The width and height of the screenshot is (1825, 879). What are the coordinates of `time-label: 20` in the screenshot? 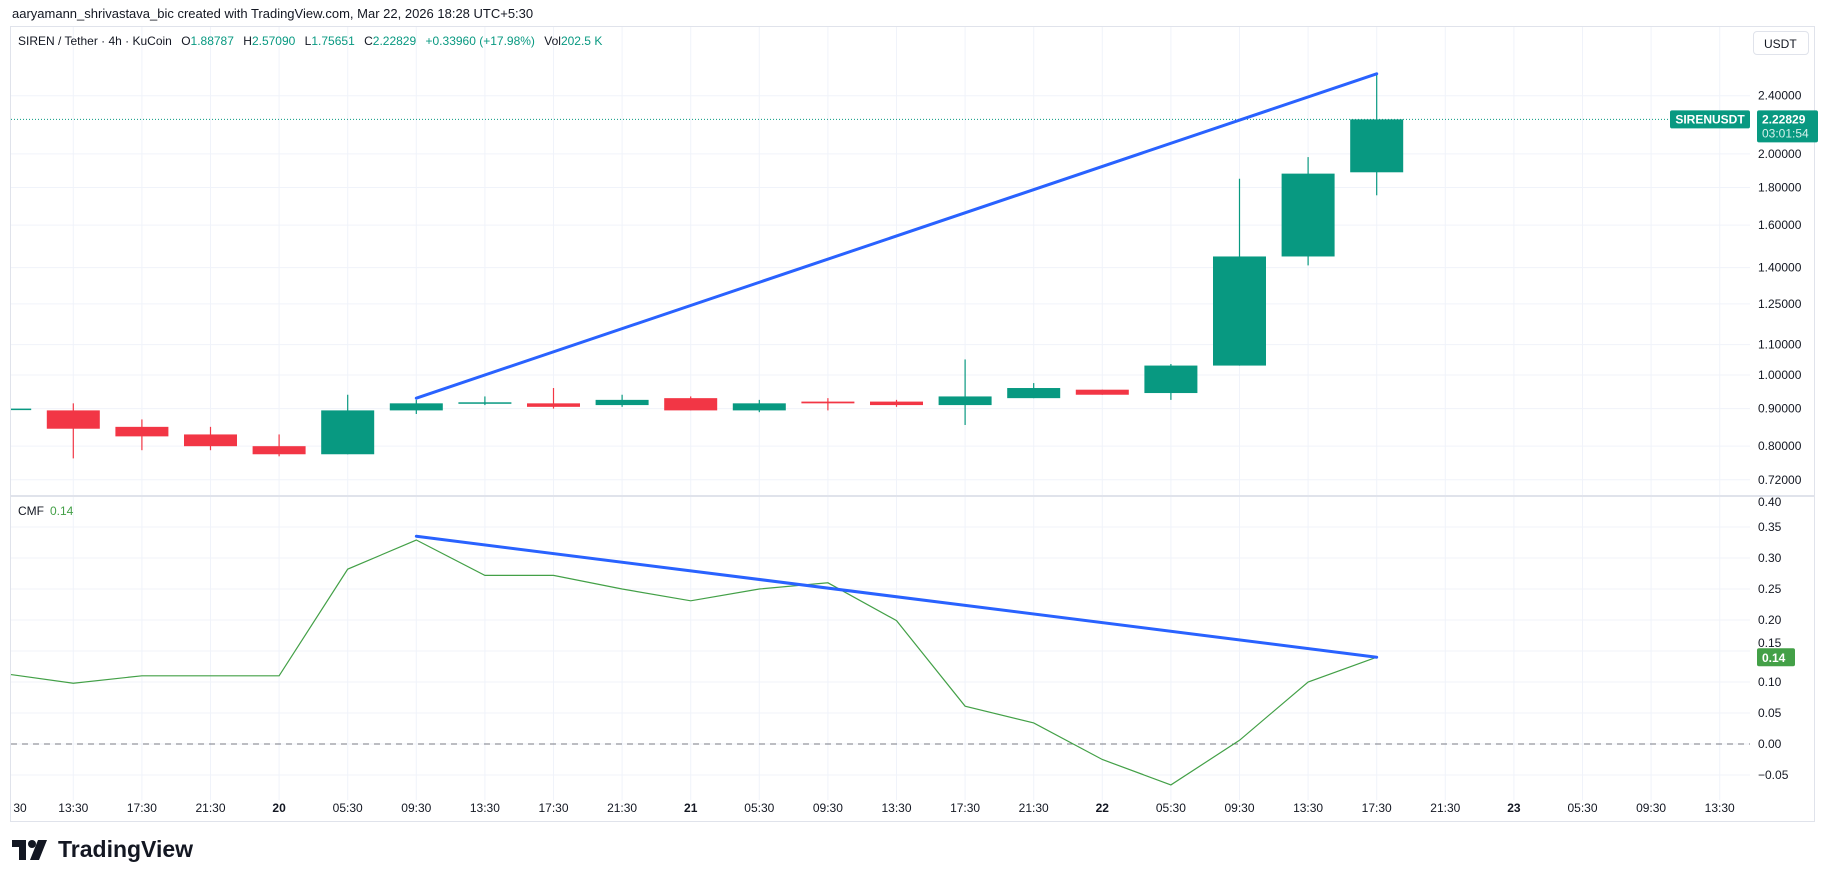 It's located at (279, 808).